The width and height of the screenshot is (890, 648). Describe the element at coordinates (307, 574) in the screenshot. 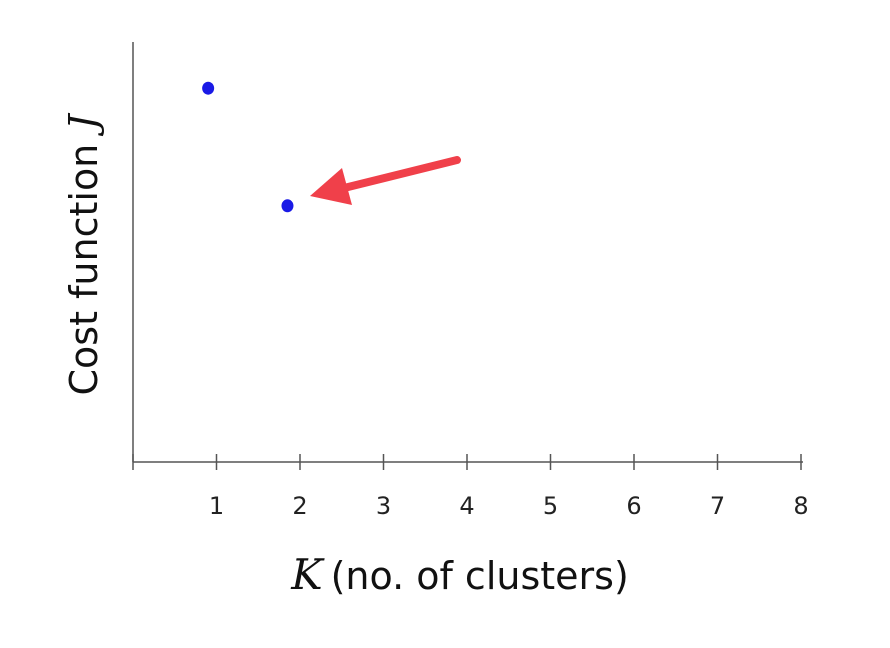

I see `x-axis-symbol: K` at that location.